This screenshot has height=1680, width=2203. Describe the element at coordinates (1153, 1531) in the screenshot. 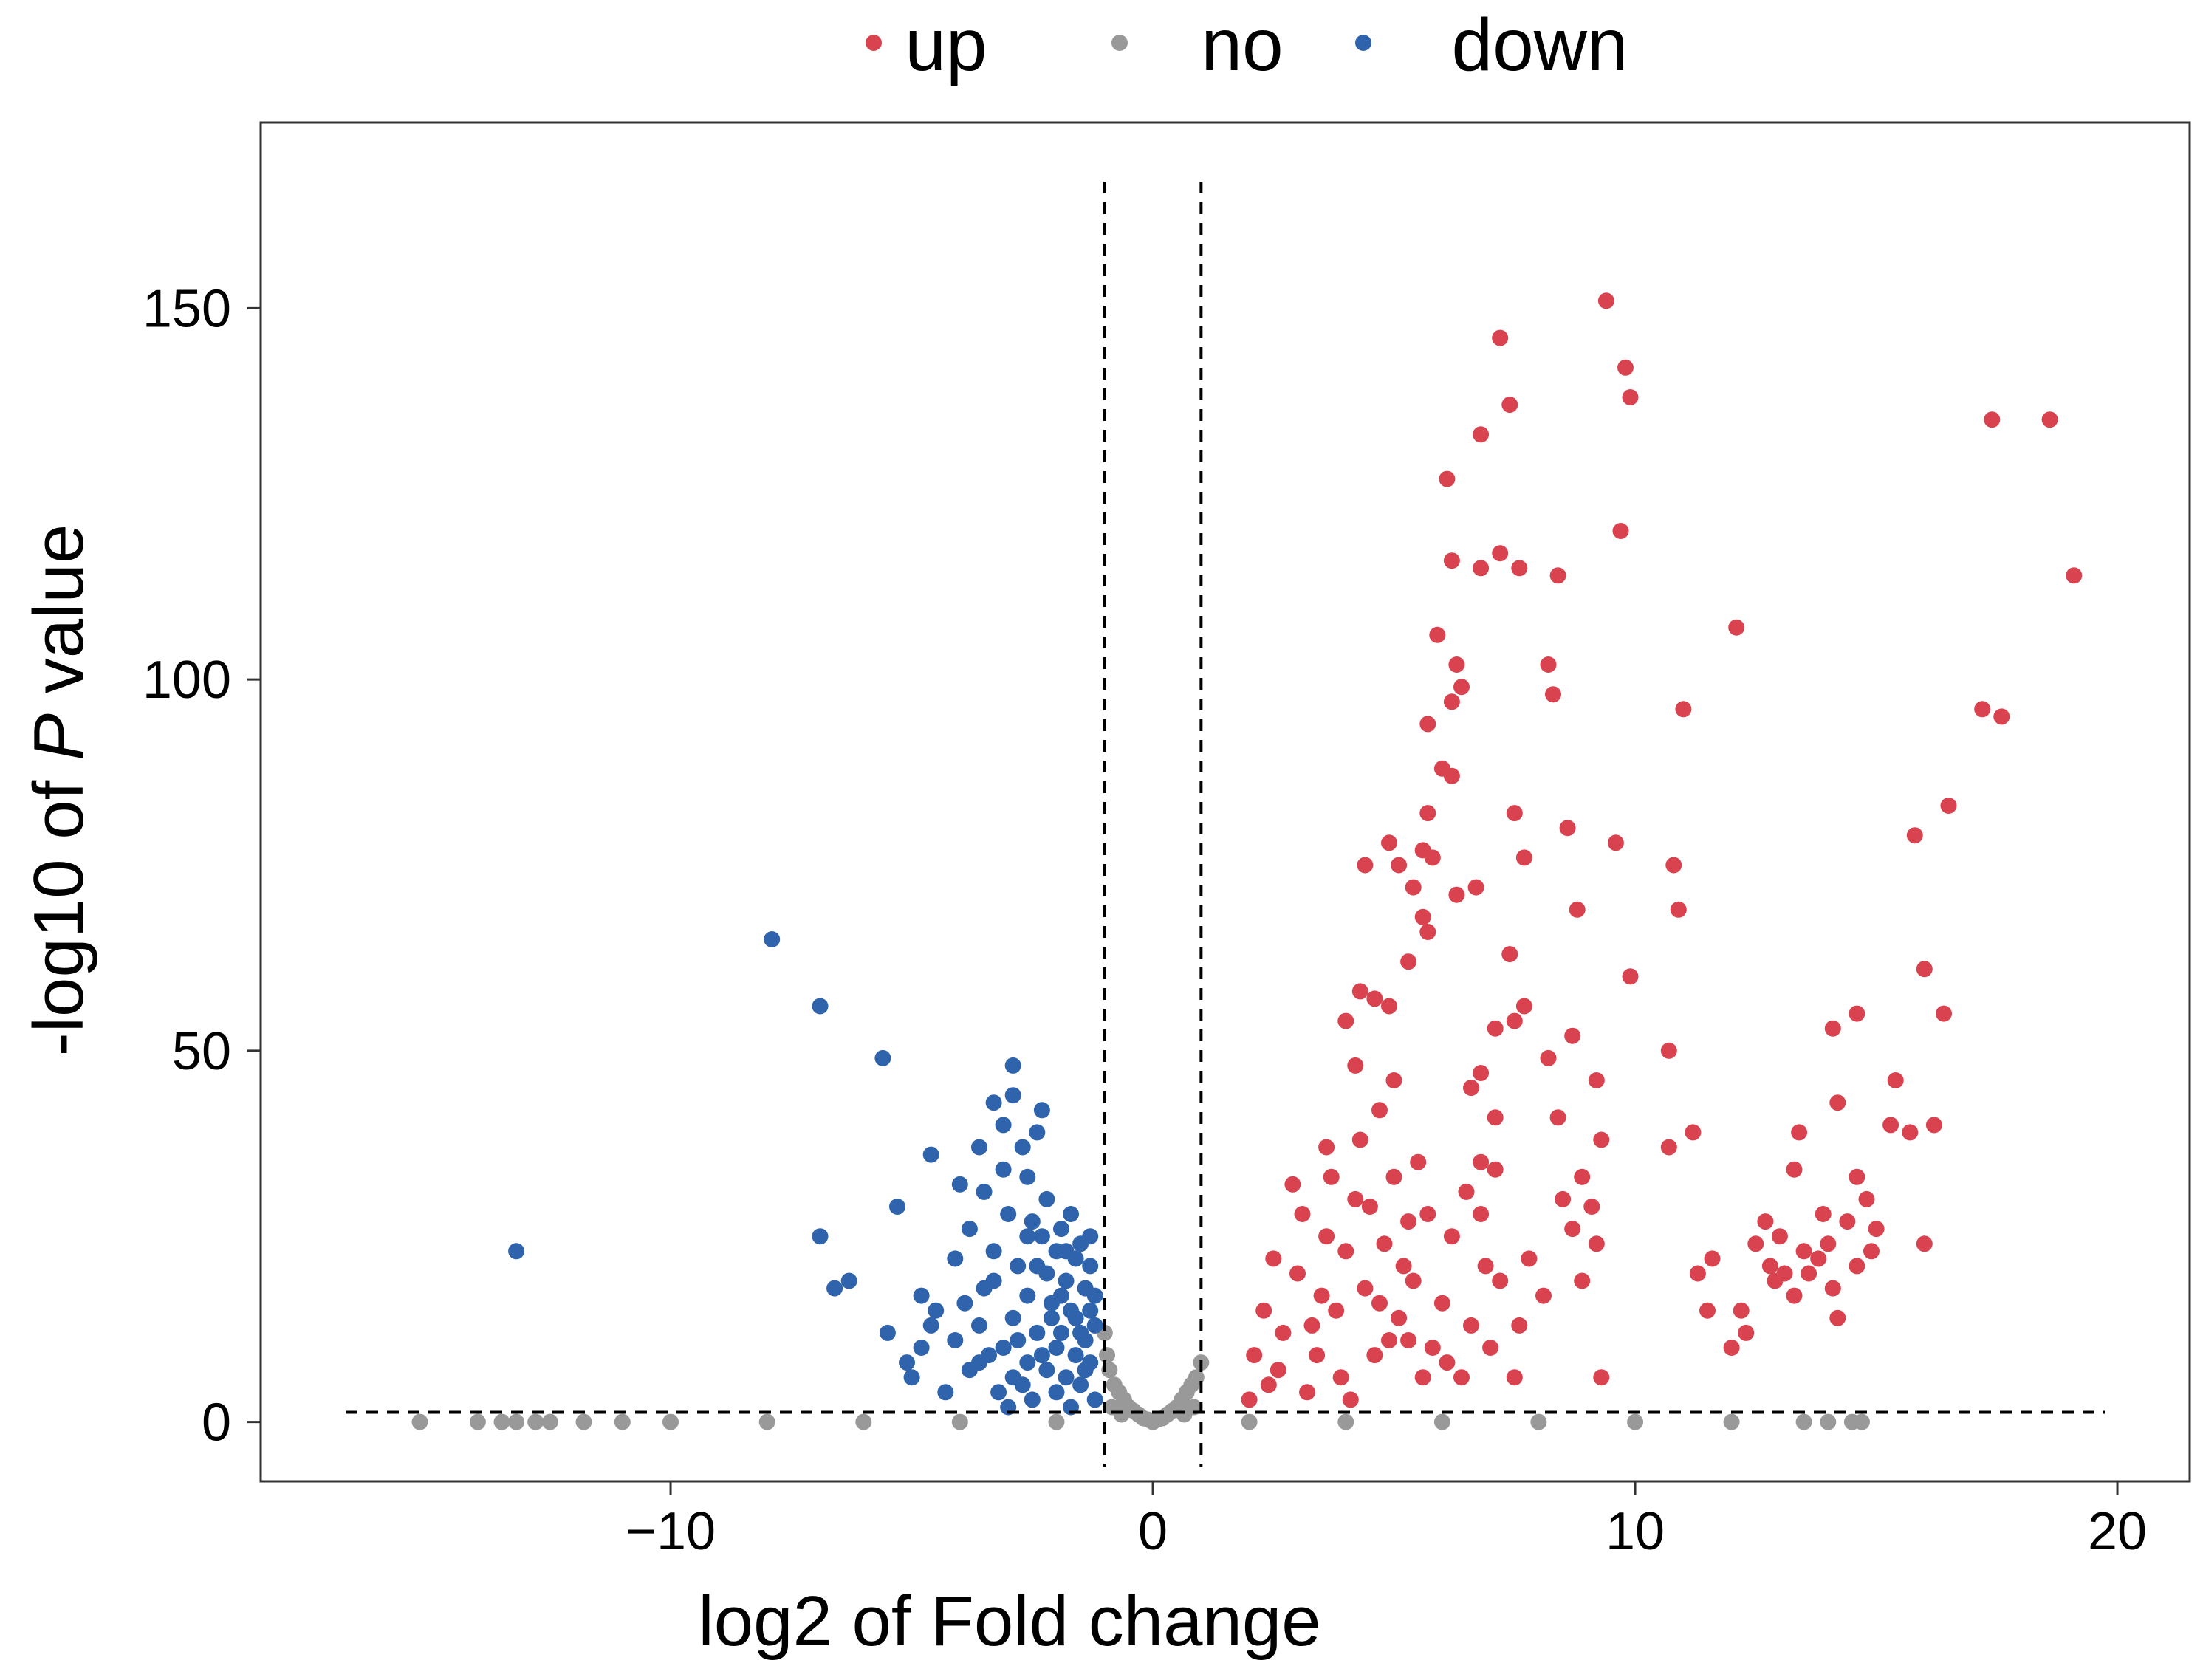

I see `x-tick-label-1: 0` at that location.